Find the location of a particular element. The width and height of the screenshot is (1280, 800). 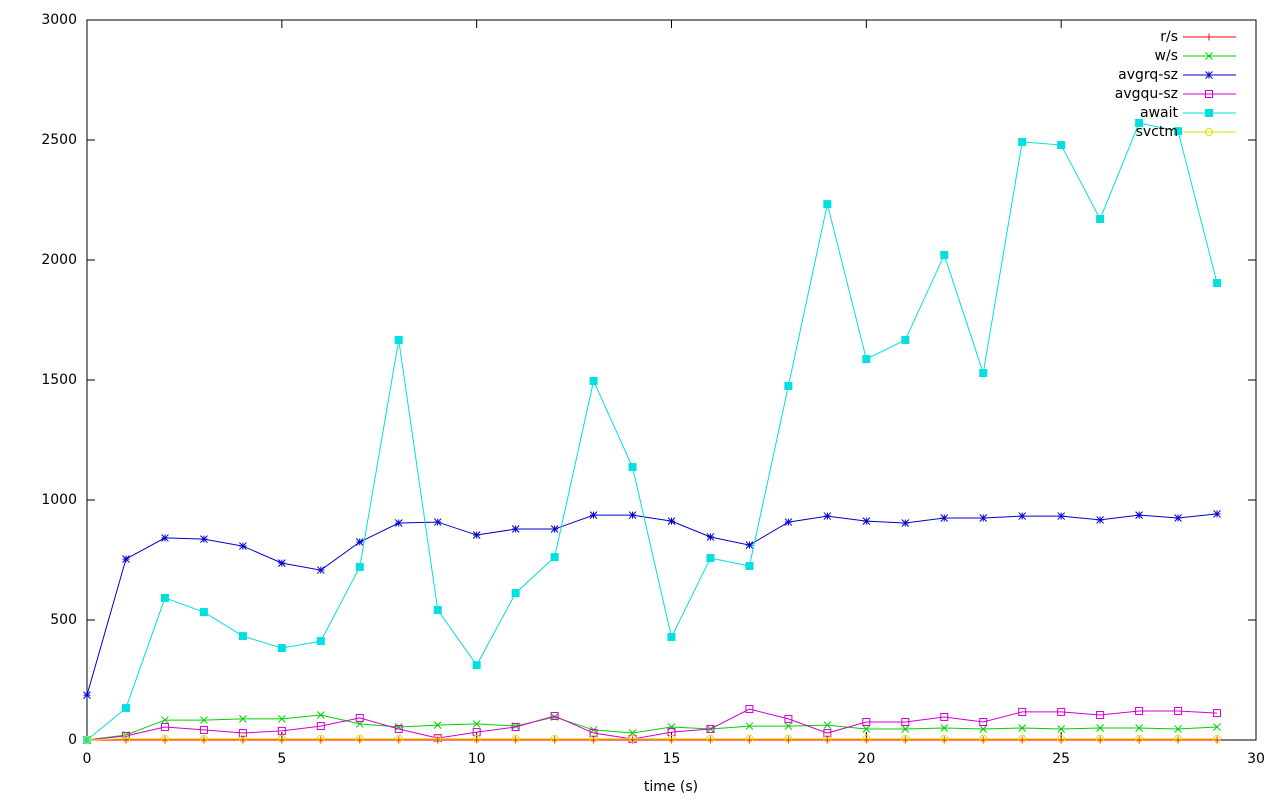

y-tick-label: 2000 is located at coordinates (59, 260).